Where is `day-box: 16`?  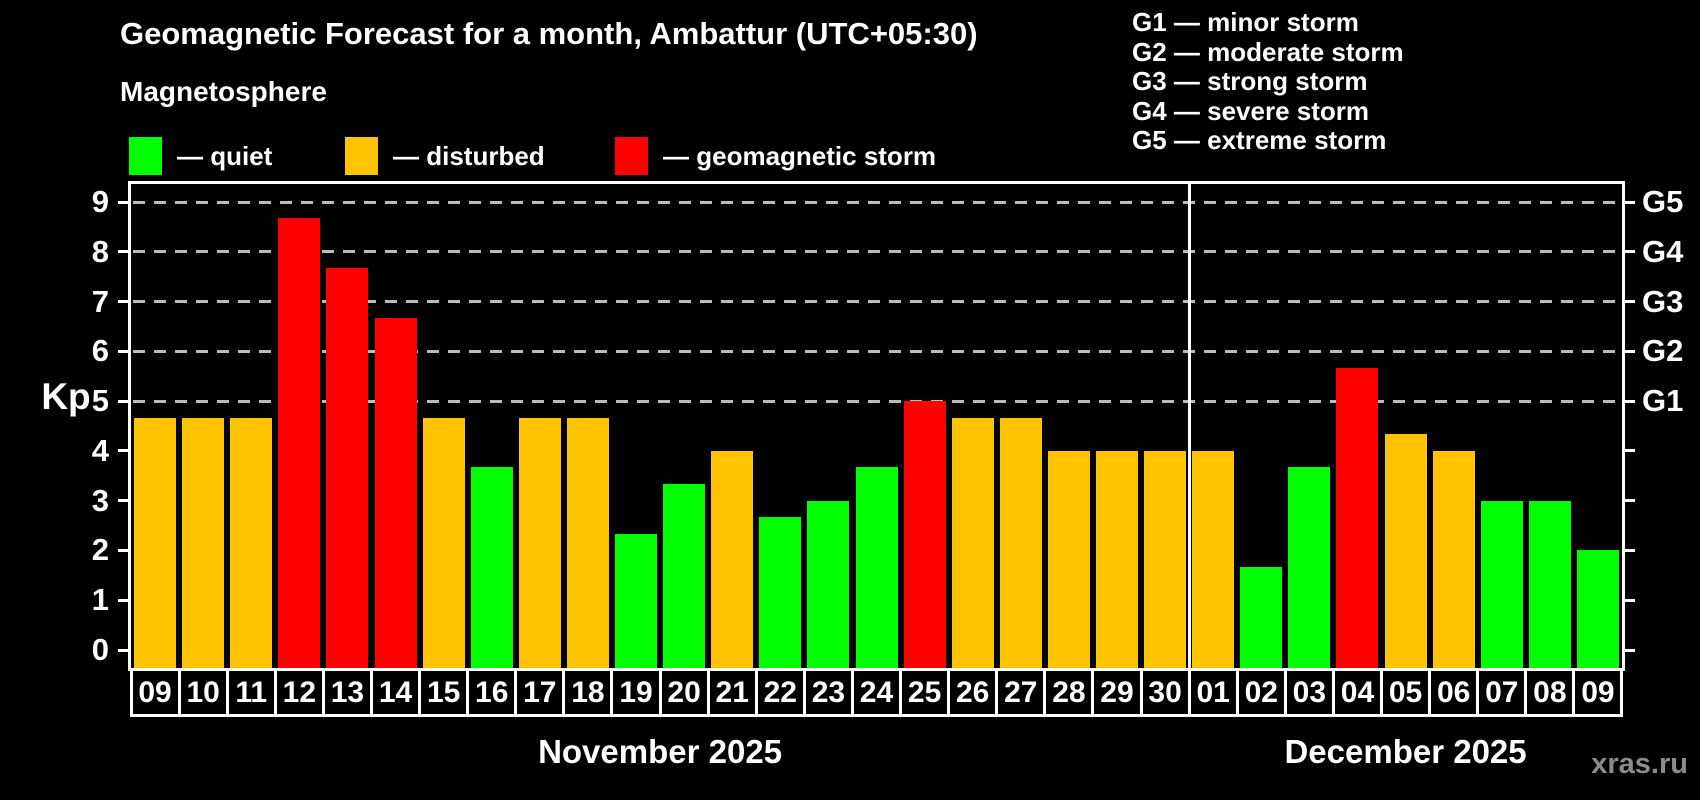
day-box: 16 is located at coordinates (492, 692).